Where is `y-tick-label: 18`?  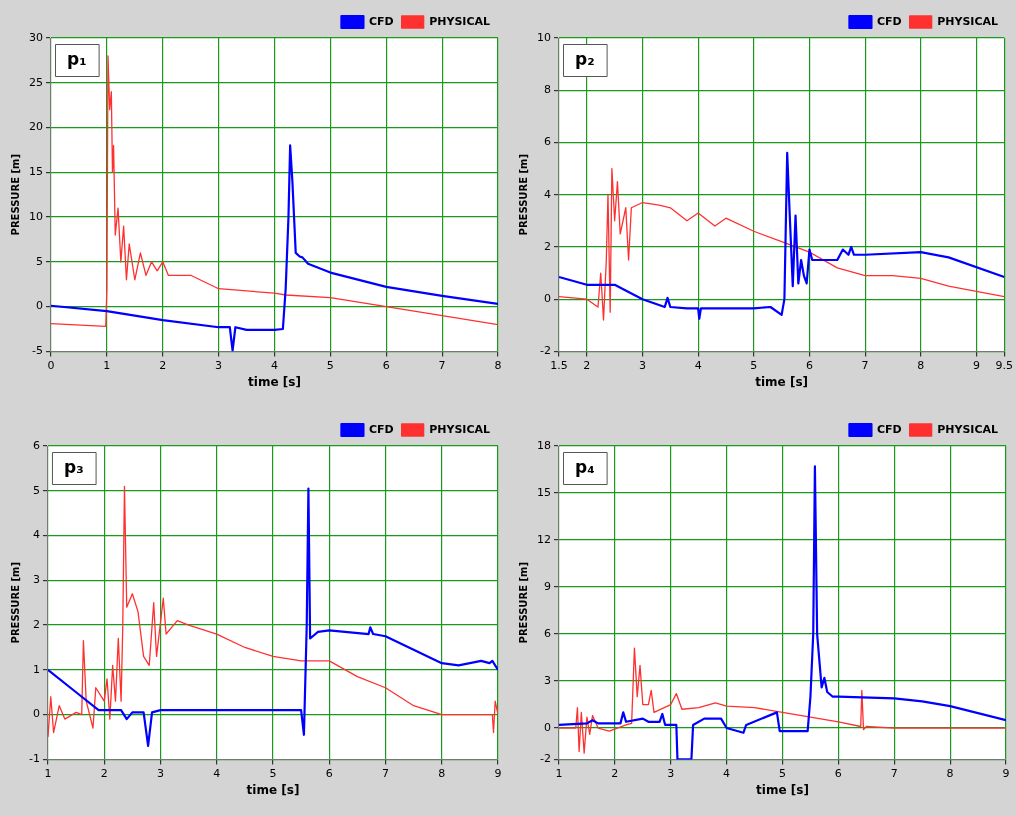
y-tick-label: 18 is located at coordinates (544, 445).